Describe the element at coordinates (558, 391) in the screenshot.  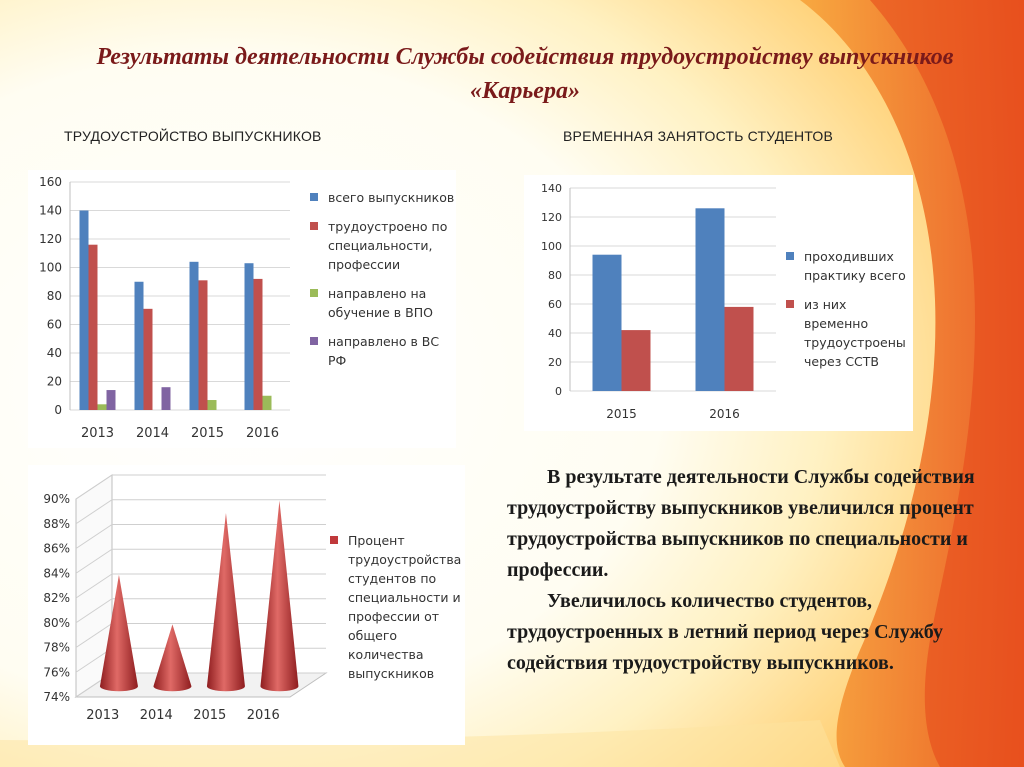
I see `temporary-ytick-label: 0` at that location.